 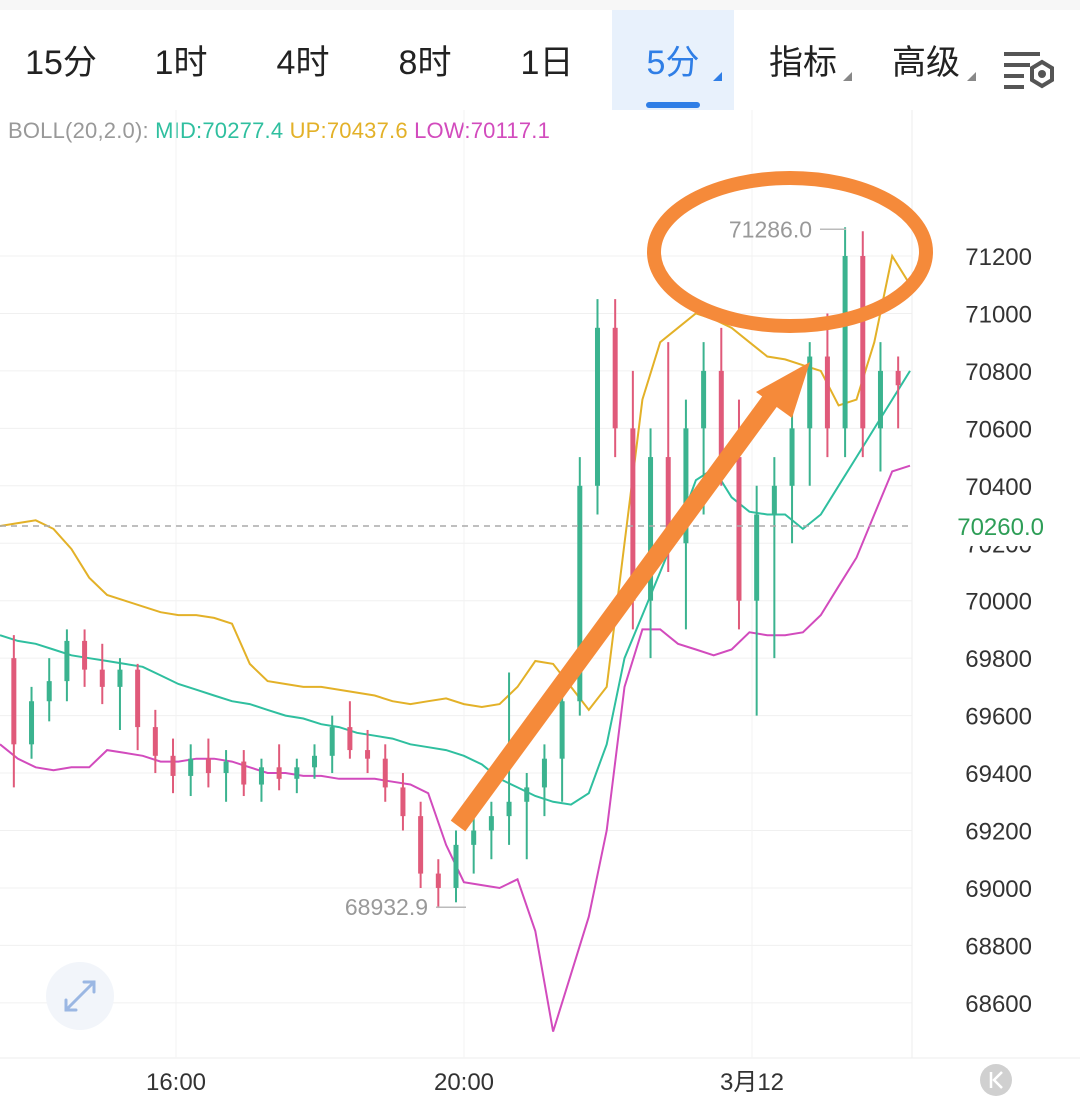 What do you see at coordinates (1000, 527) in the screenshot?
I see `current-price-label: 70260.0` at bounding box center [1000, 527].